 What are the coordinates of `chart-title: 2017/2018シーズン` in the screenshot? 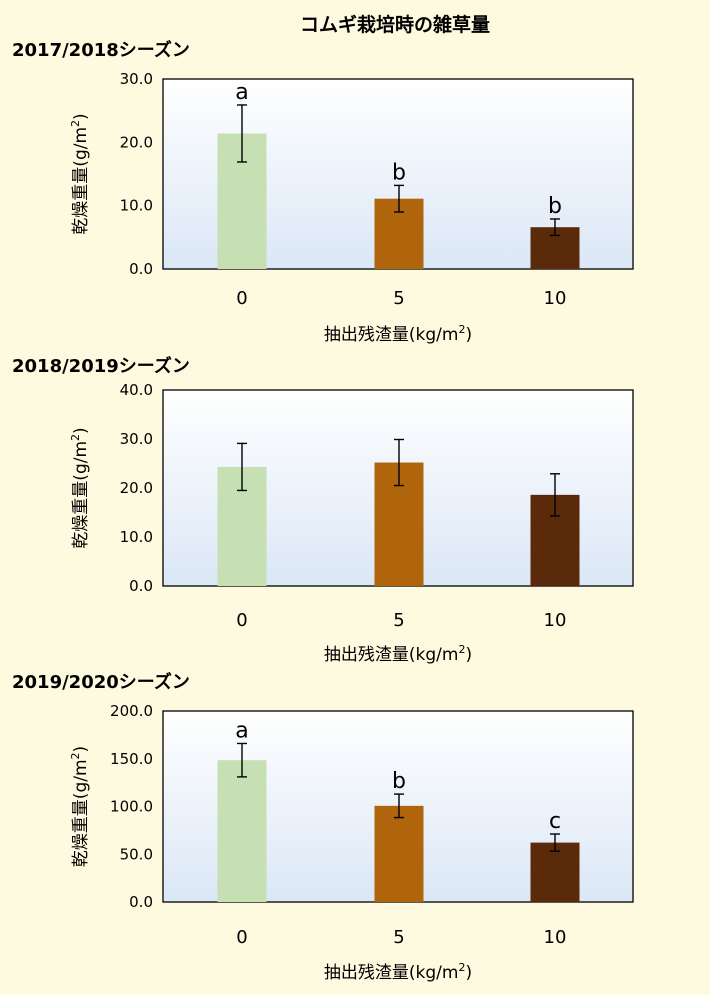 It's located at (101, 50).